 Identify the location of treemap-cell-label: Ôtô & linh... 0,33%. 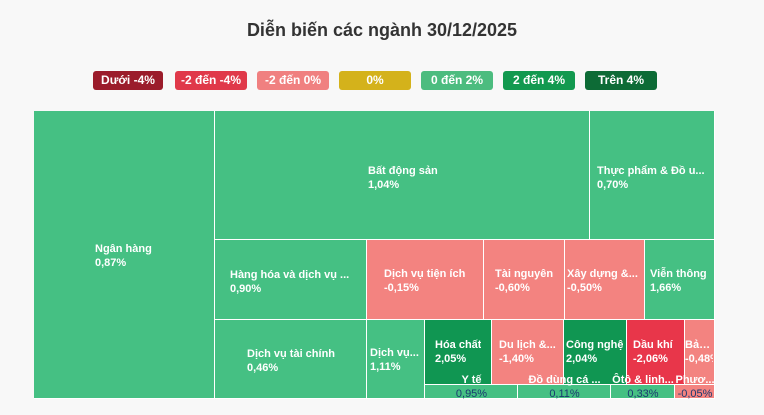
(643, 386).